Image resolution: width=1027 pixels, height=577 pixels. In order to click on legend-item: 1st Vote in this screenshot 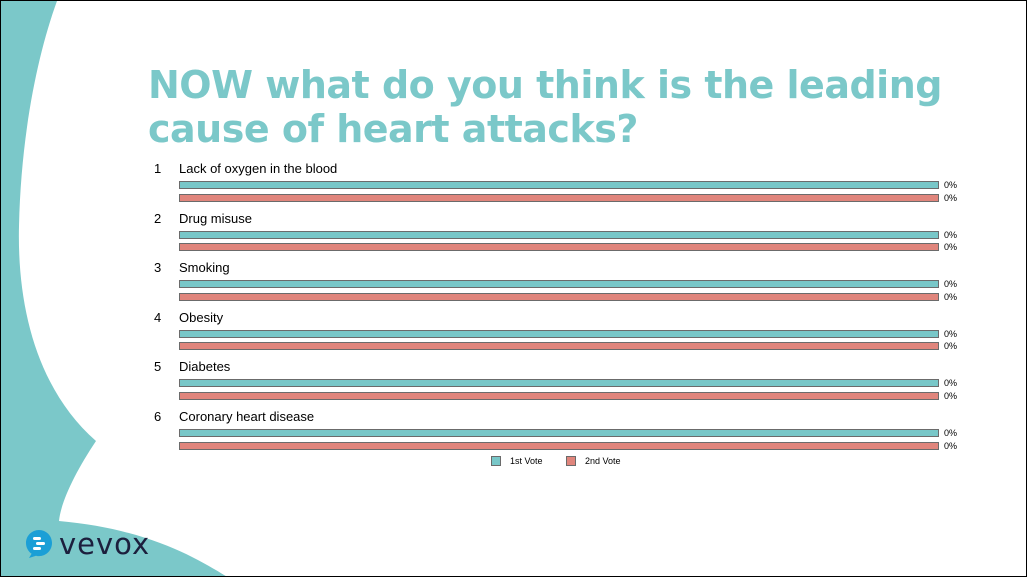, I will do `click(517, 461)`.